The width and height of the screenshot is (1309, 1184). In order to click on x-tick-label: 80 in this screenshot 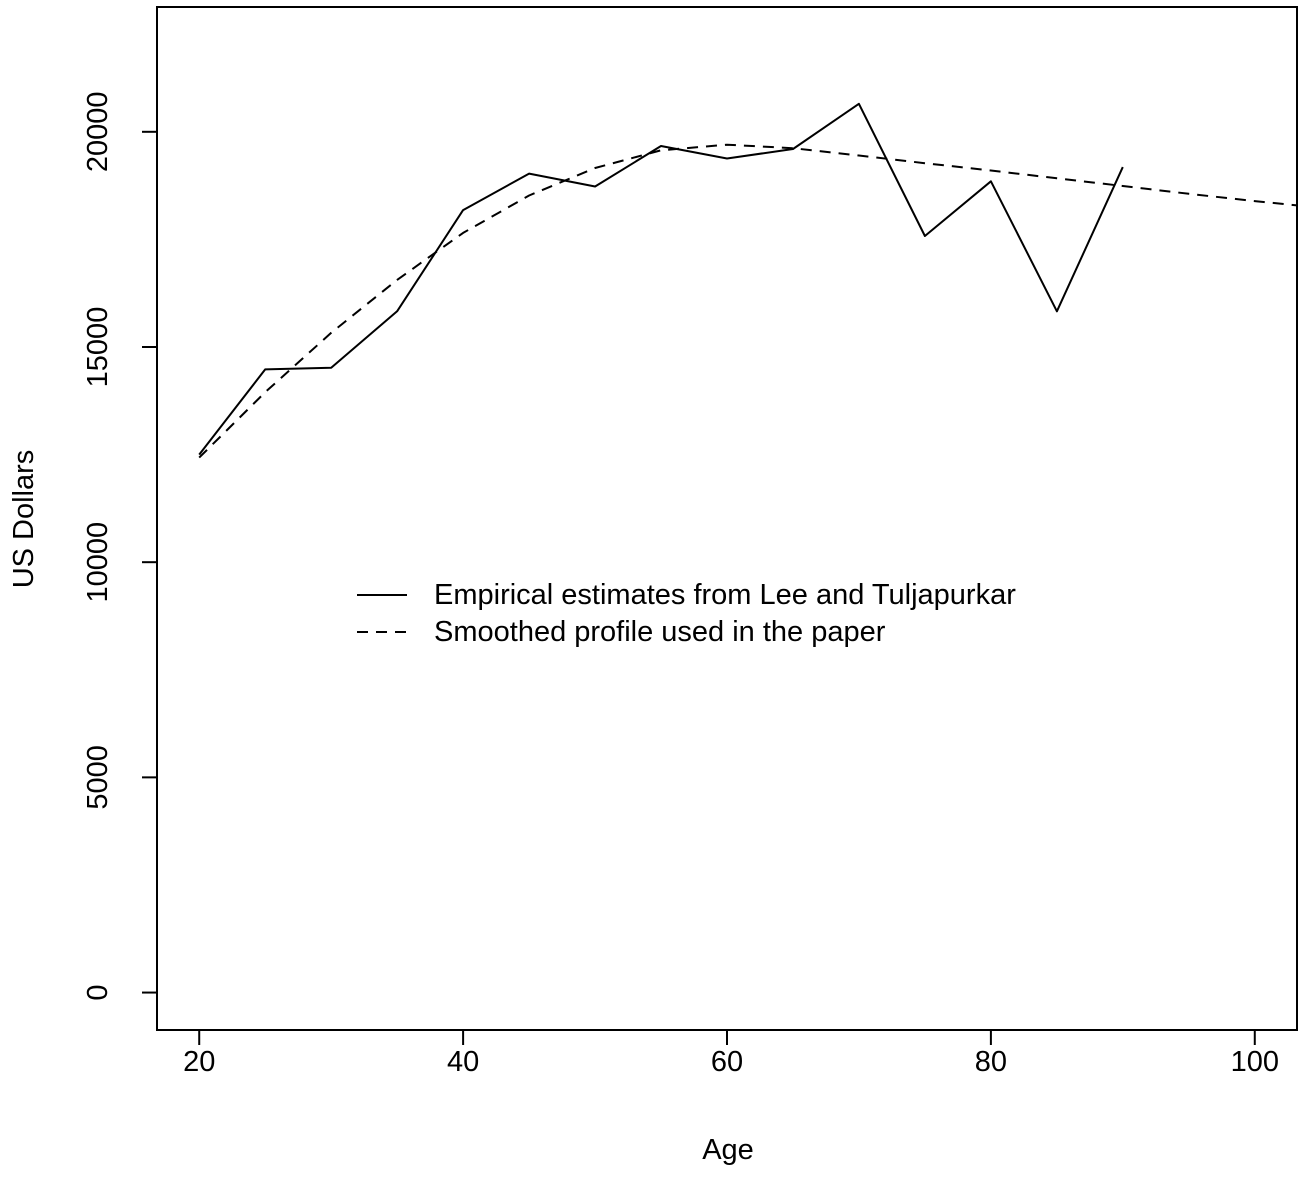, I will do `click(991, 1062)`.